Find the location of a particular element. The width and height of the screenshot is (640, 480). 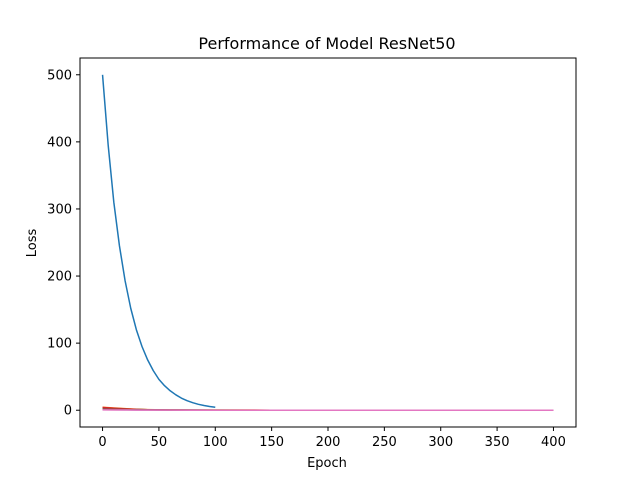

x-tick-label: 150 is located at coordinates (271, 442).